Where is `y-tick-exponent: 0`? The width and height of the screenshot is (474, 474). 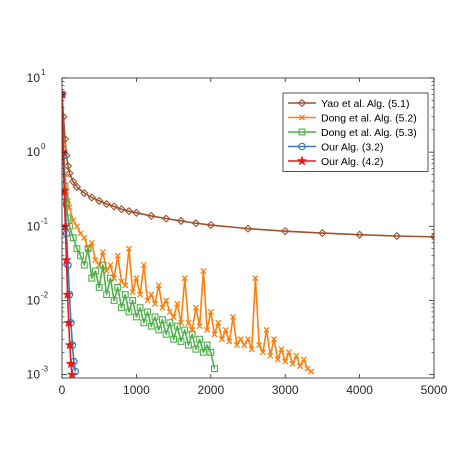
y-tick-exponent: 0 is located at coordinates (43, 146).